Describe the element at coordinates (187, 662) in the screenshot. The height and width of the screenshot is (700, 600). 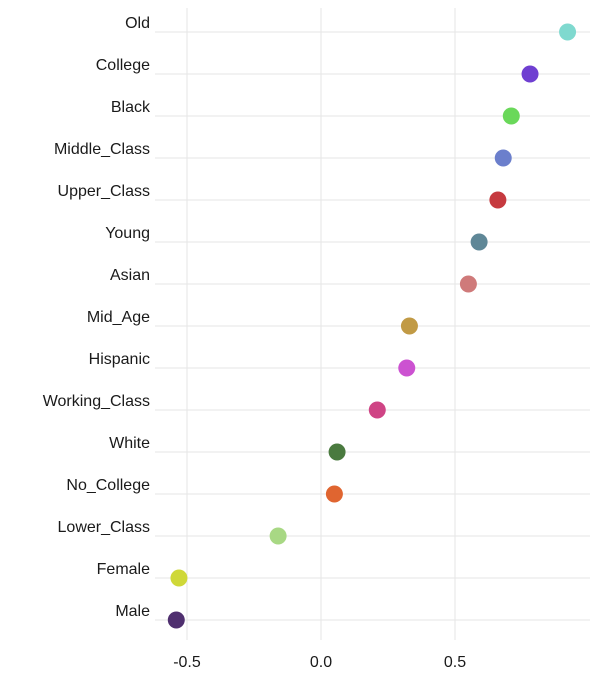
I see `x-tick-label: -0.5` at that location.